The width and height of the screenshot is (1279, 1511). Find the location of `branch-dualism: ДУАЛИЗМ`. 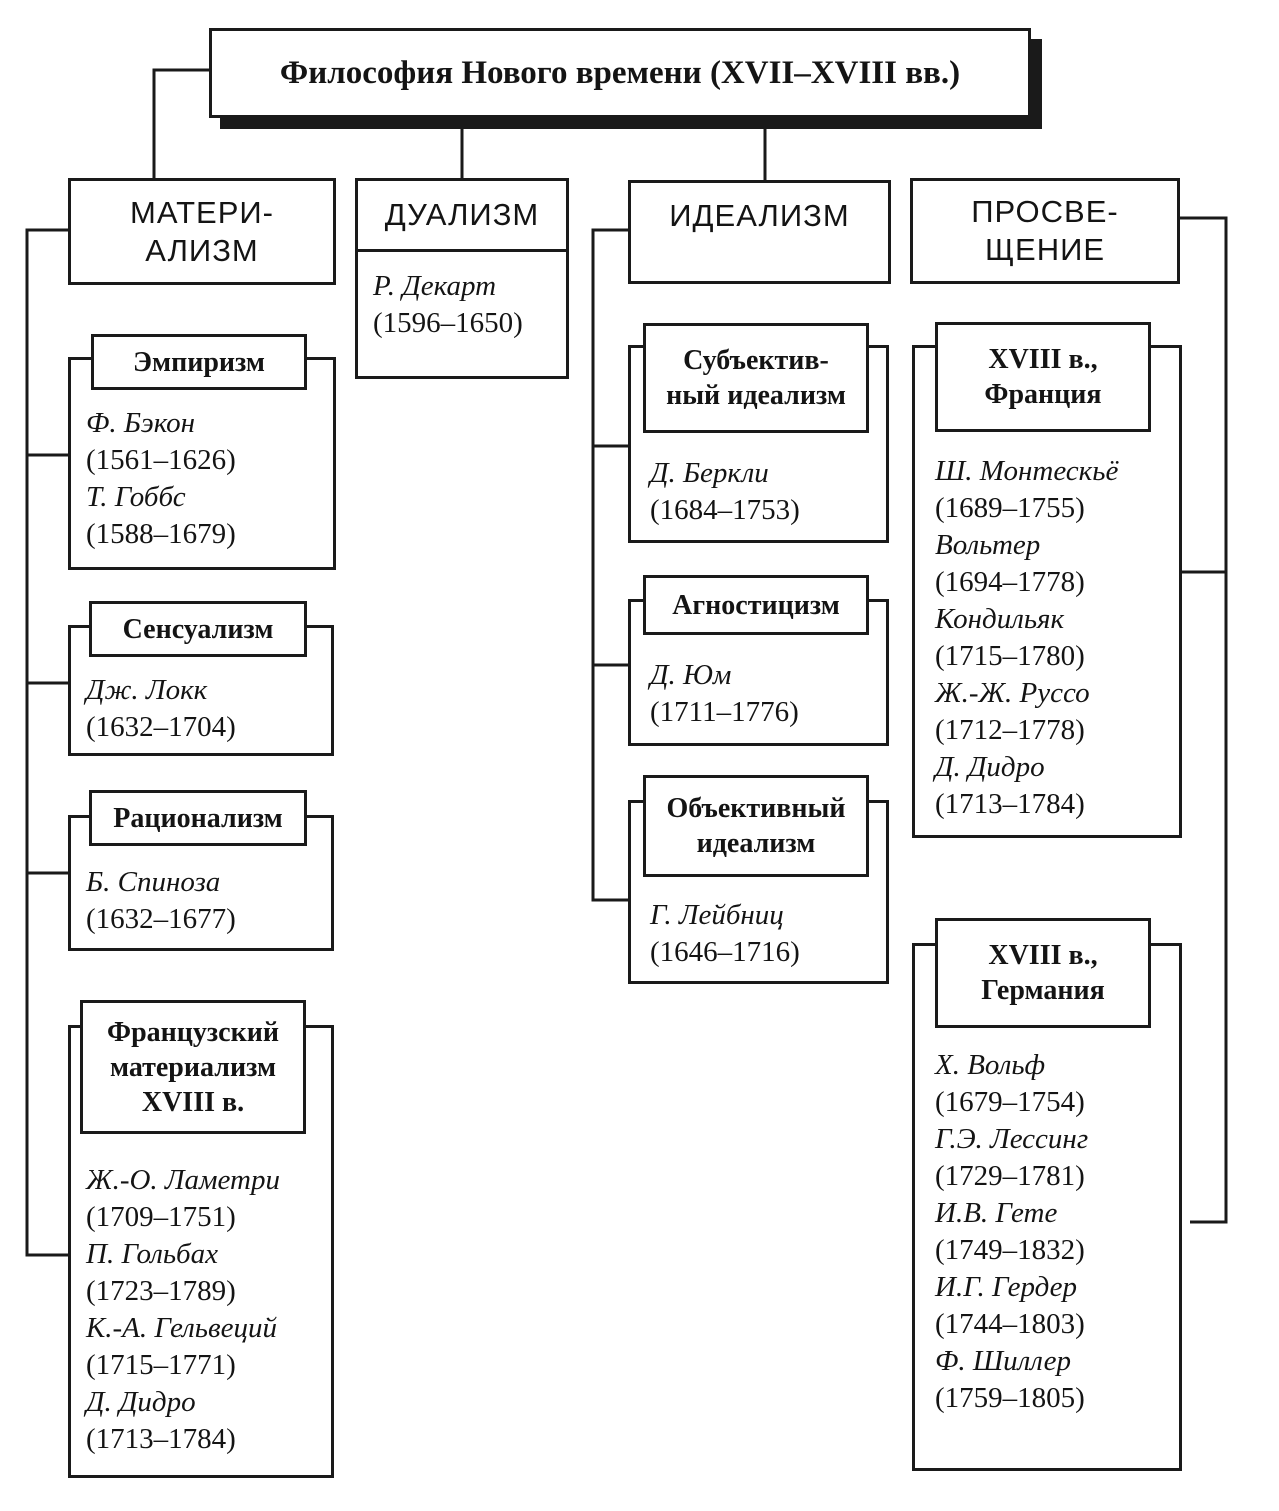

branch-dualism: ДУАЛИЗМ is located at coordinates (462, 215).